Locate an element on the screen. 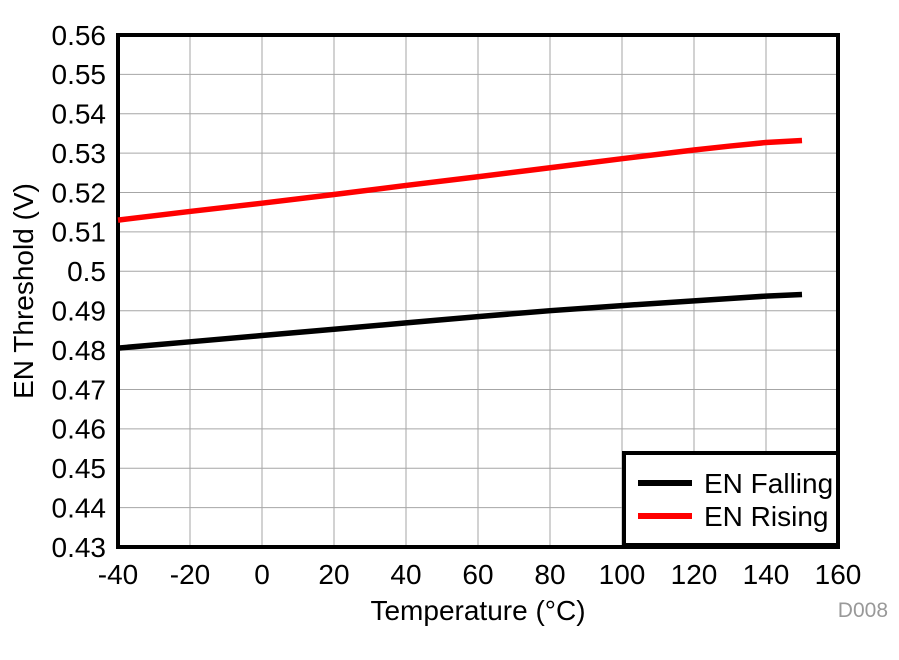  y-tick-label: 0.55 is located at coordinates (79, 74).